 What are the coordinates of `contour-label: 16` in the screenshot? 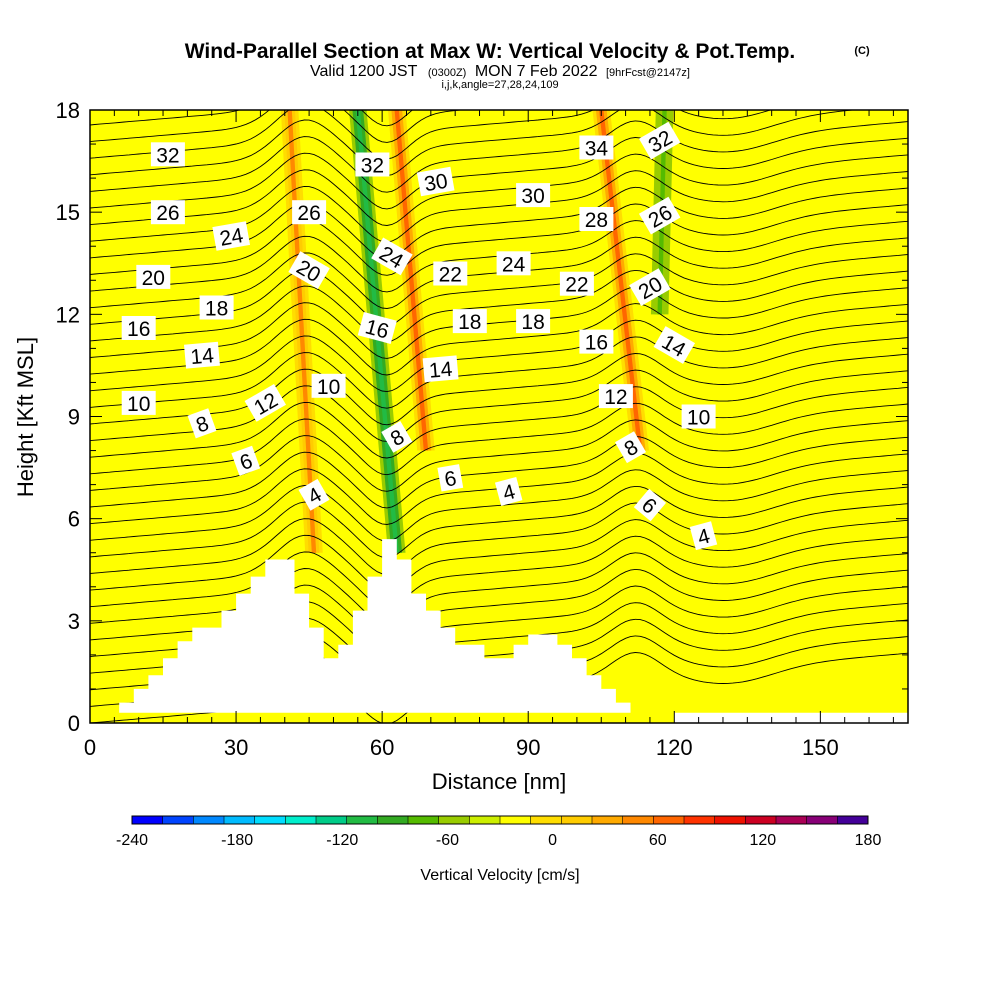 It's located at (377, 328).